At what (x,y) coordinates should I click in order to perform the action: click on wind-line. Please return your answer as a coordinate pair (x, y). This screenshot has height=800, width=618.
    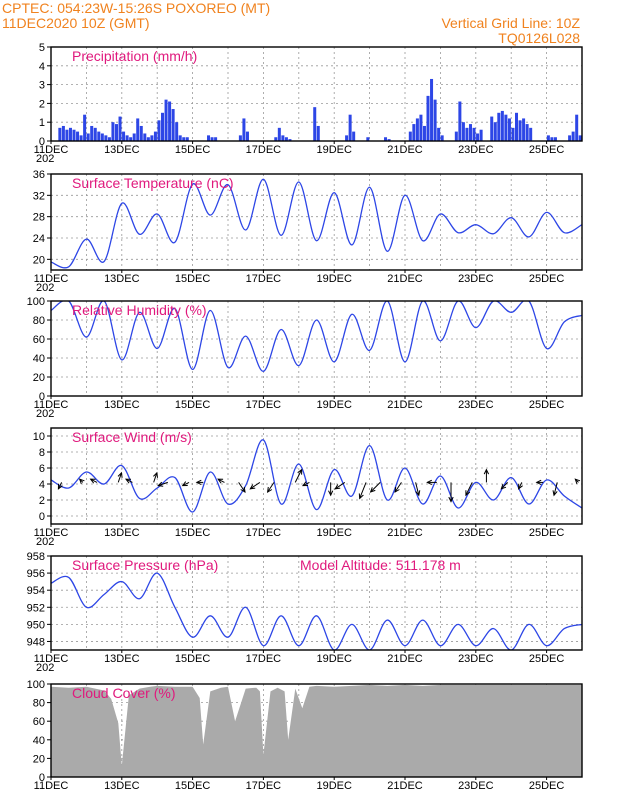
    Looking at the image, I should click on (316, 476).